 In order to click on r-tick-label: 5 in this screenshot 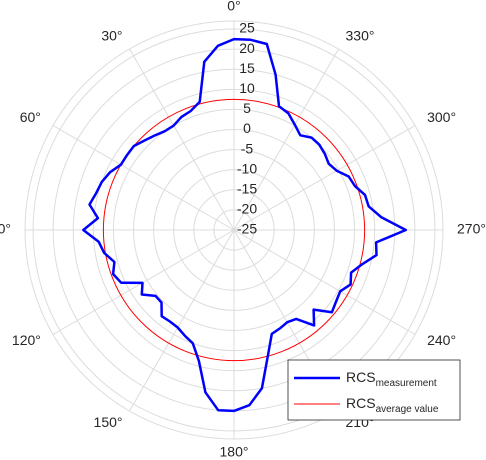, I will do `click(247, 108)`.